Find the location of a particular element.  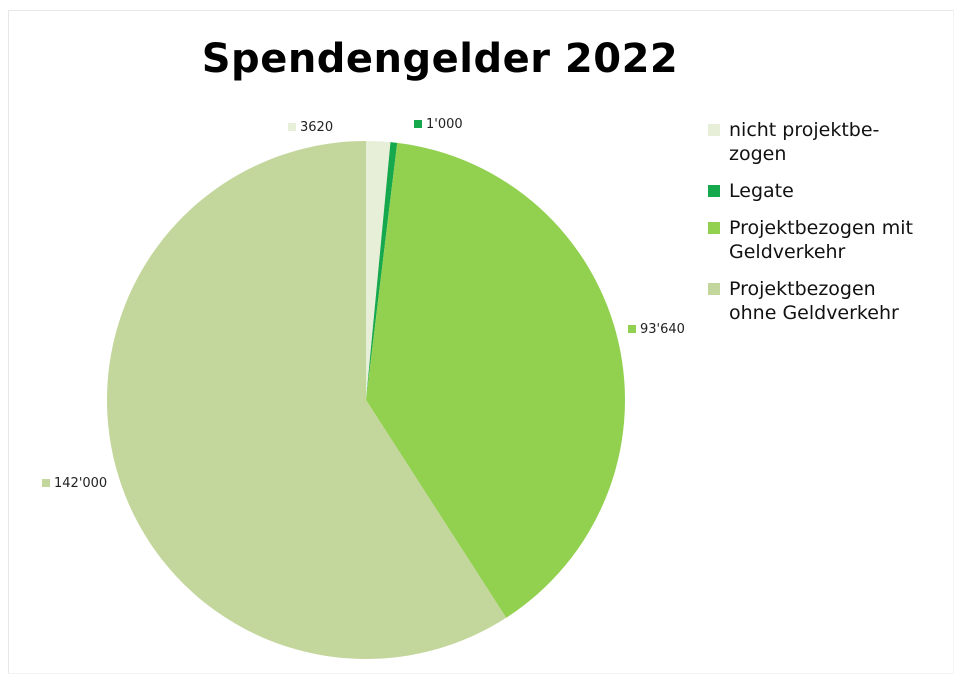

legend-label-1: nicht projektbe- zogen is located at coordinates (804, 142).